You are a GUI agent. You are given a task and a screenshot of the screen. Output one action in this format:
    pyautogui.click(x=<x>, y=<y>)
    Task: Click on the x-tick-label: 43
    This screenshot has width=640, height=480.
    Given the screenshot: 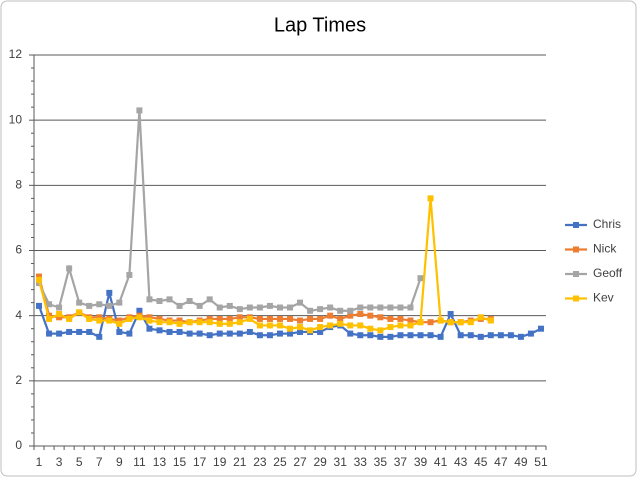 What is the action you would take?
    pyautogui.click(x=461, y=462)
    